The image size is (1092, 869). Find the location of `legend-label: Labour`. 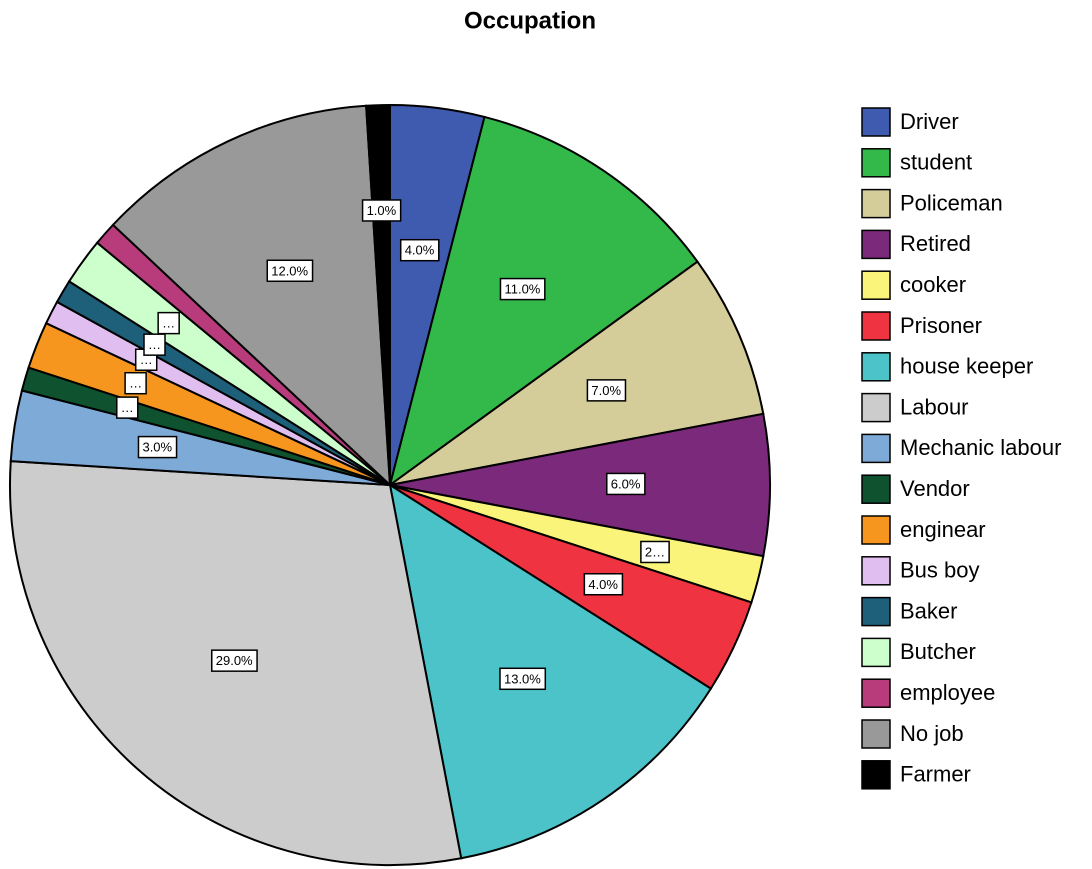

legend-label: Labour is located at coordinates (934, 406).